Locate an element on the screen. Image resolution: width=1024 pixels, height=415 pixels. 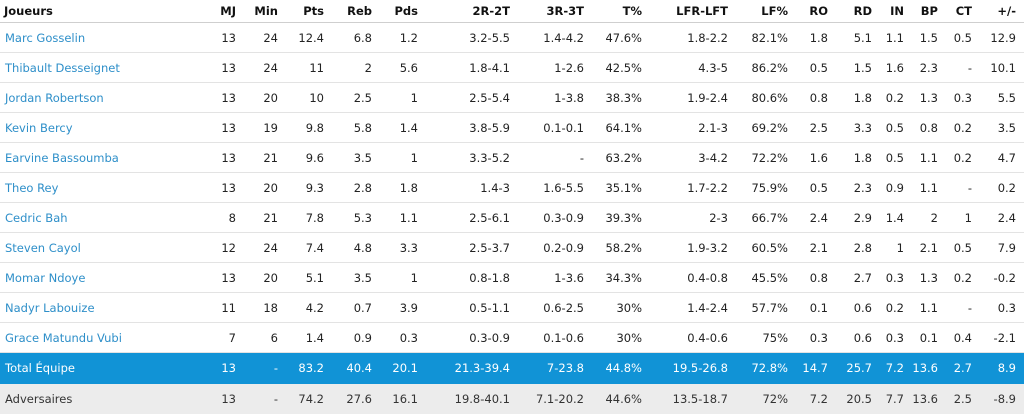
column-header: IN is located at coordinates (894, 11).